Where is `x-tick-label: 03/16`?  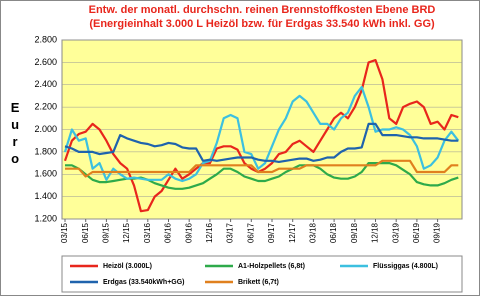
x-tick-label: 03/16 is located at coordinates (147, 232).